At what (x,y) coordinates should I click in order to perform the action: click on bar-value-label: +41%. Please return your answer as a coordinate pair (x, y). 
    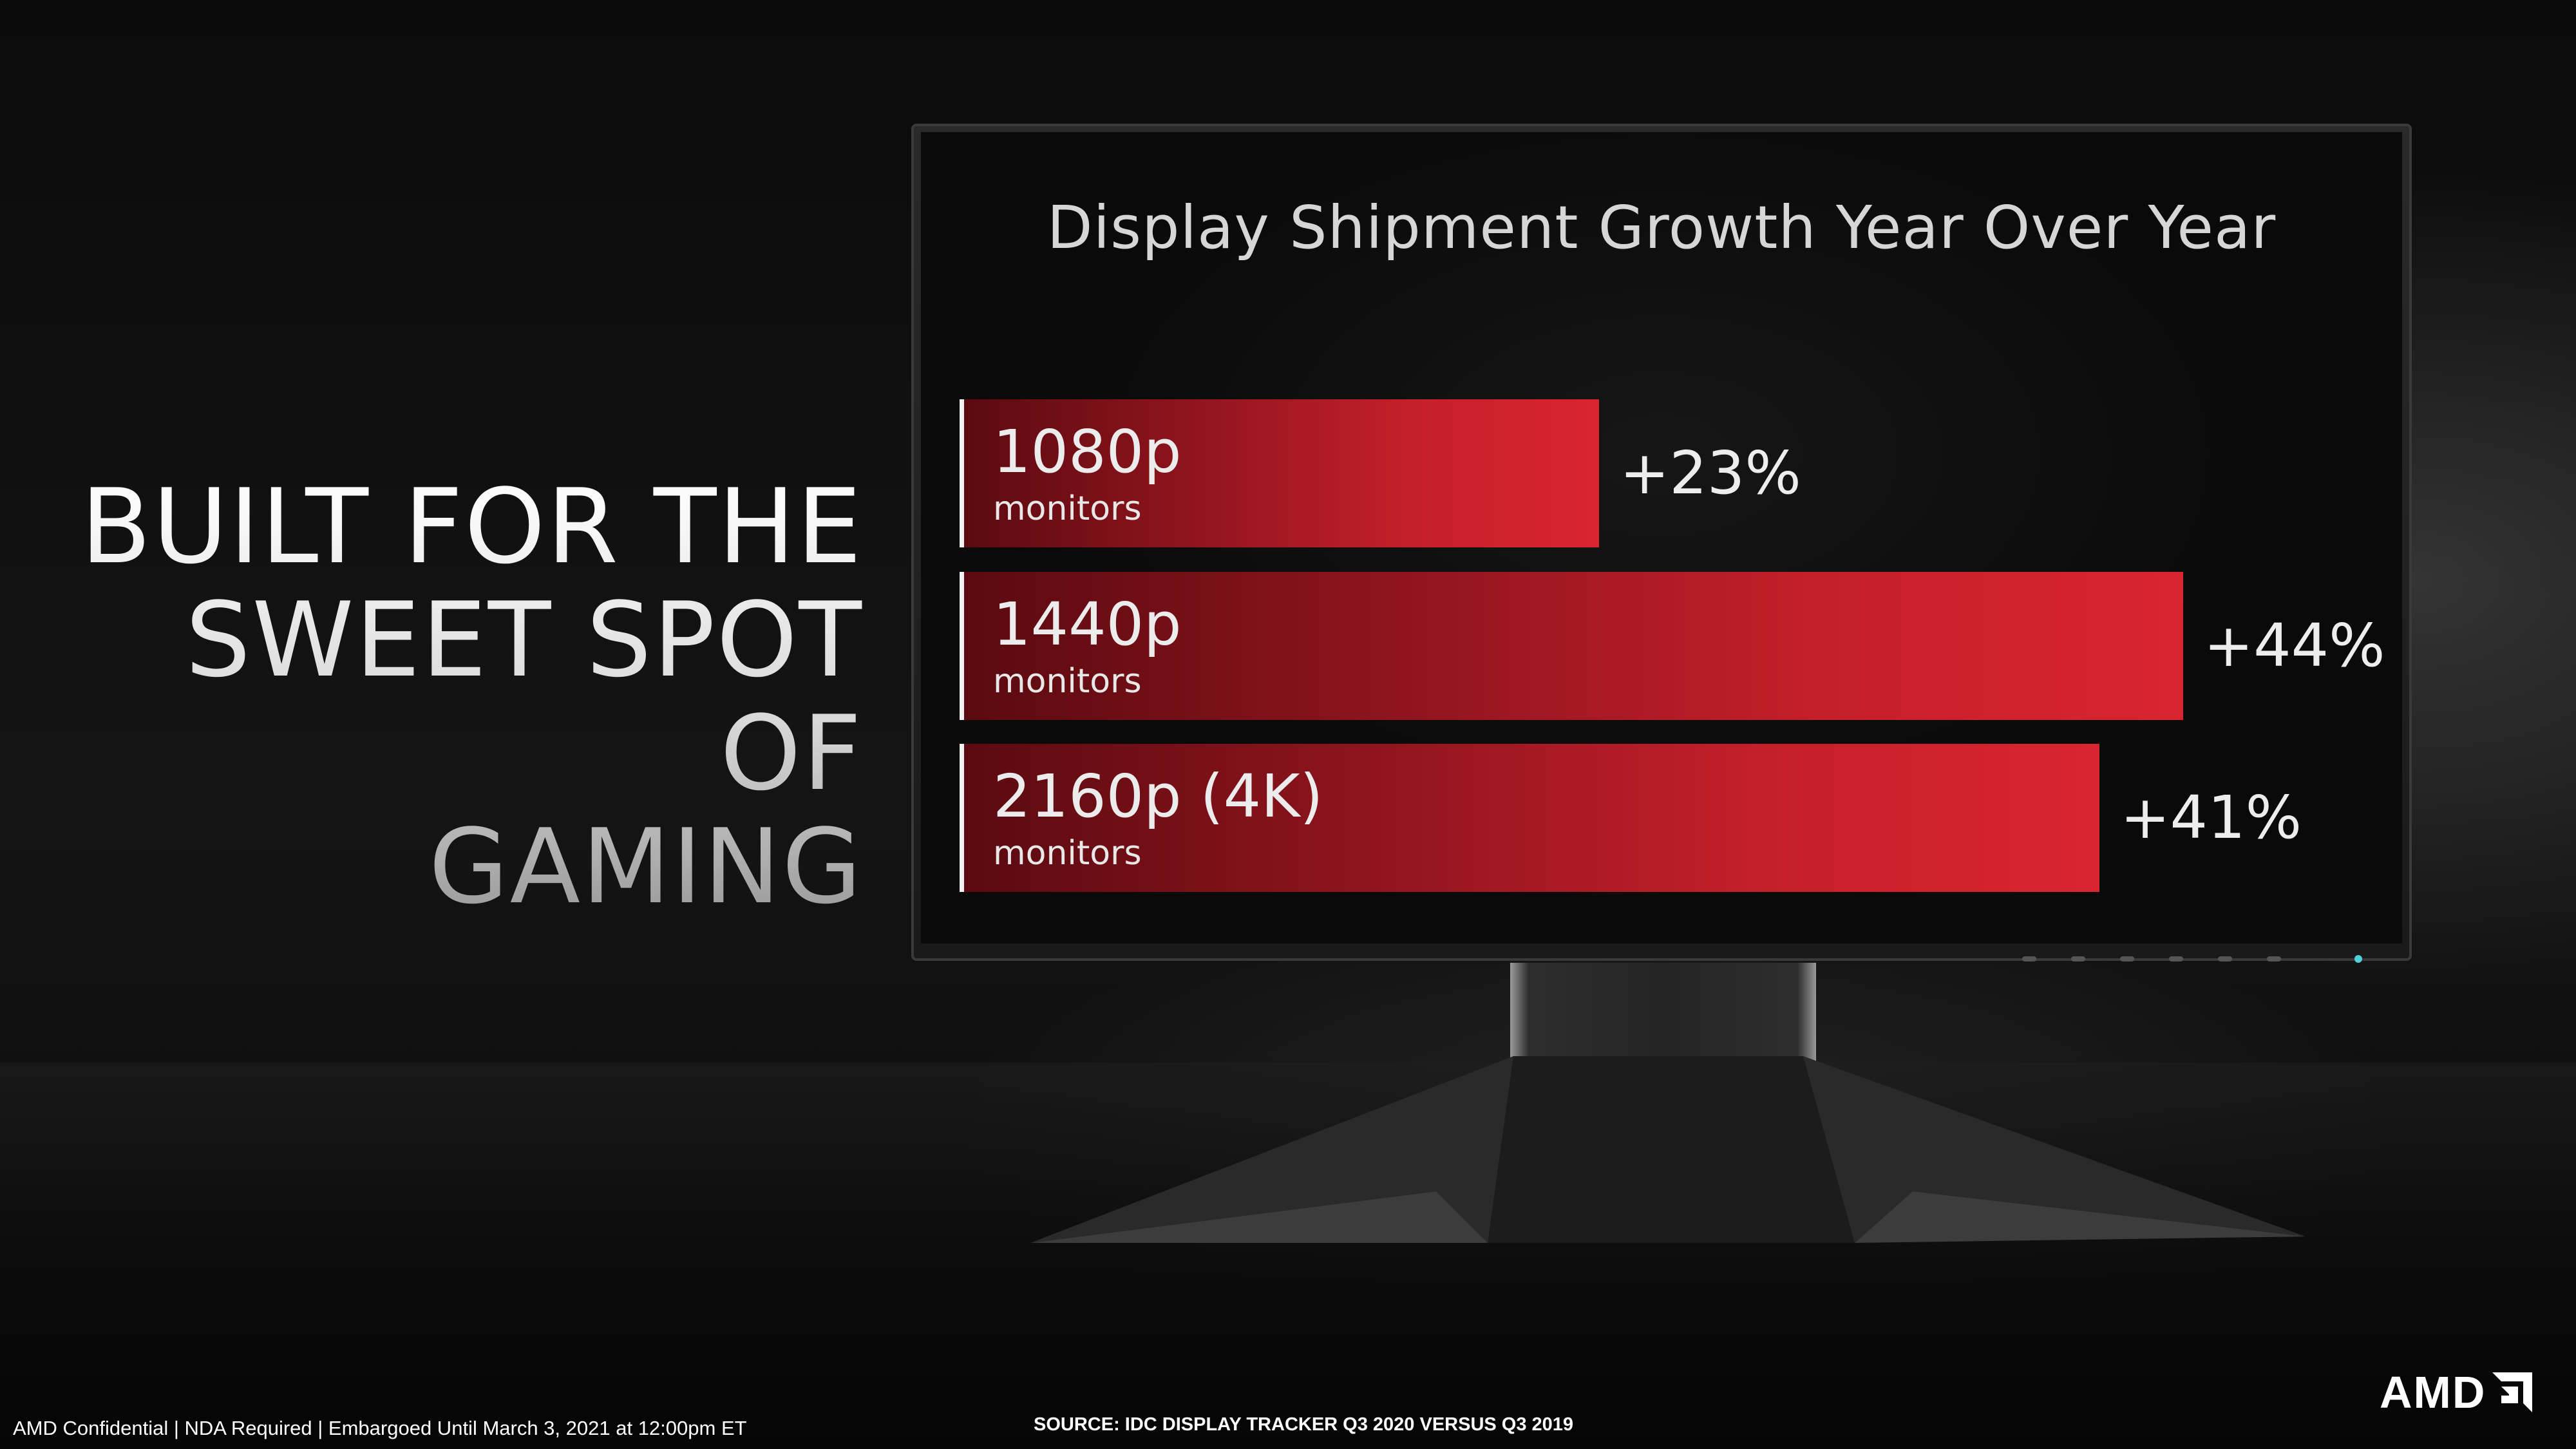
    Looking at the image, I should click on (2211, 817).